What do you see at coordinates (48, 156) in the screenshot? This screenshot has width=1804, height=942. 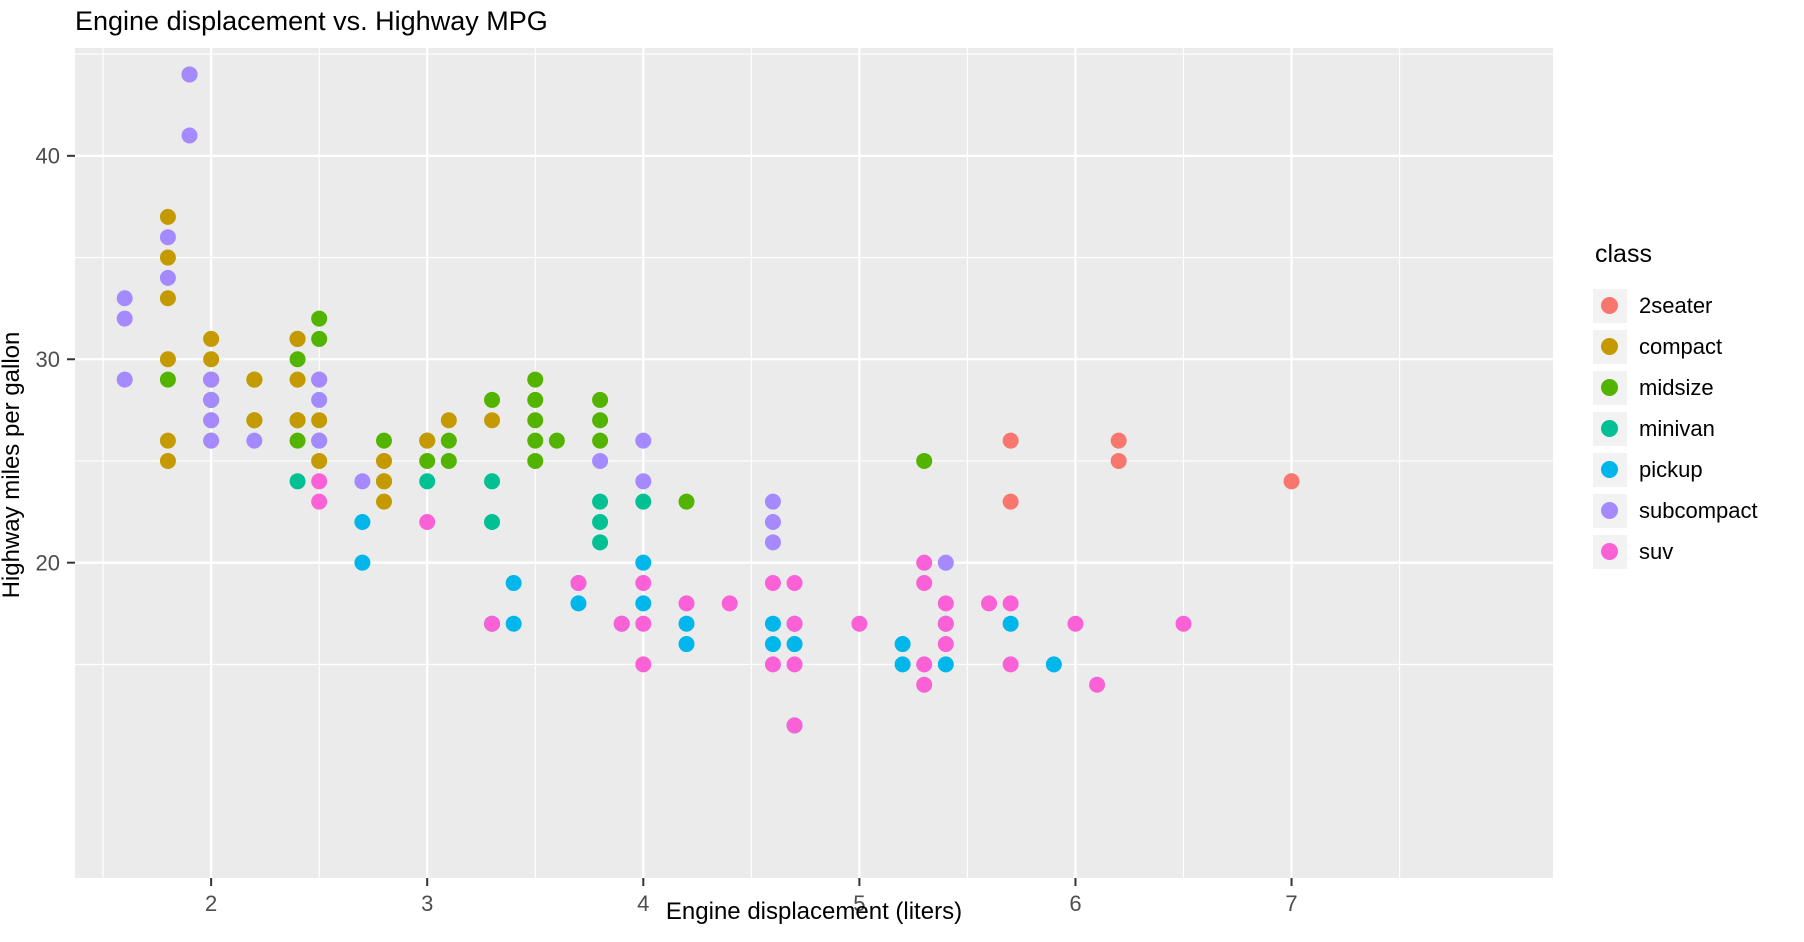 I see `y-tick-label: 40` at bounding box center [48, 156].